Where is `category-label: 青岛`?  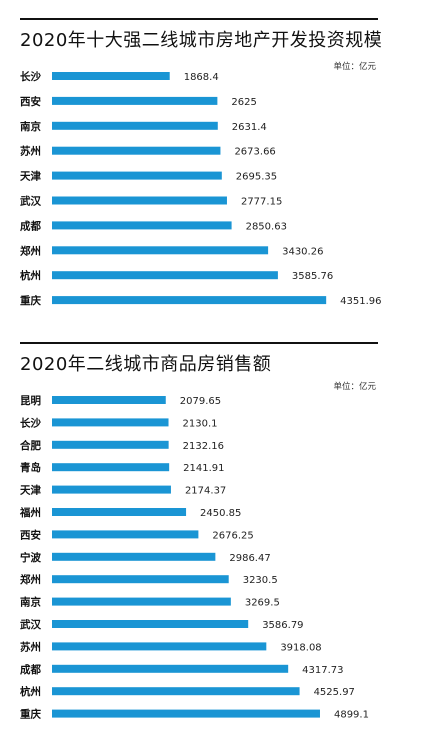 category-label: 青岛 is located at coordinates (30, 467).